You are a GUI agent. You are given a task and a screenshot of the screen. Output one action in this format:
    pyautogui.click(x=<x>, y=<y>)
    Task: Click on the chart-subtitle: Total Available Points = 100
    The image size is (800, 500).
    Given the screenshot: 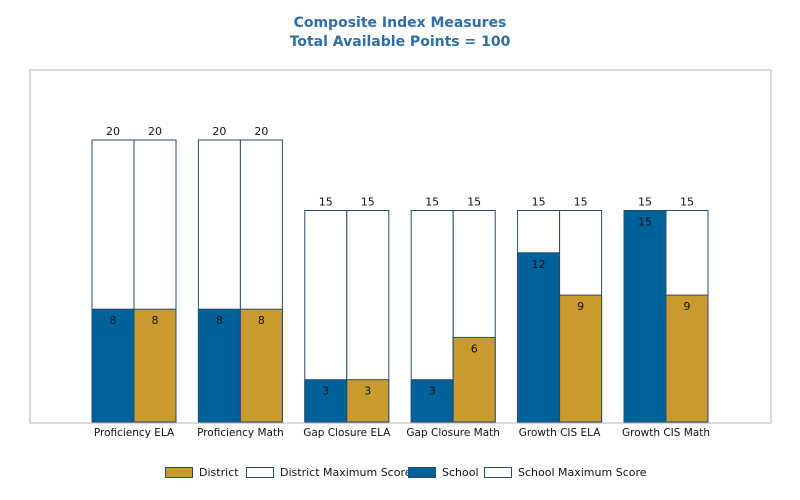 What is the action you would take?
    pyautogui.click(x=400, y=42)
    